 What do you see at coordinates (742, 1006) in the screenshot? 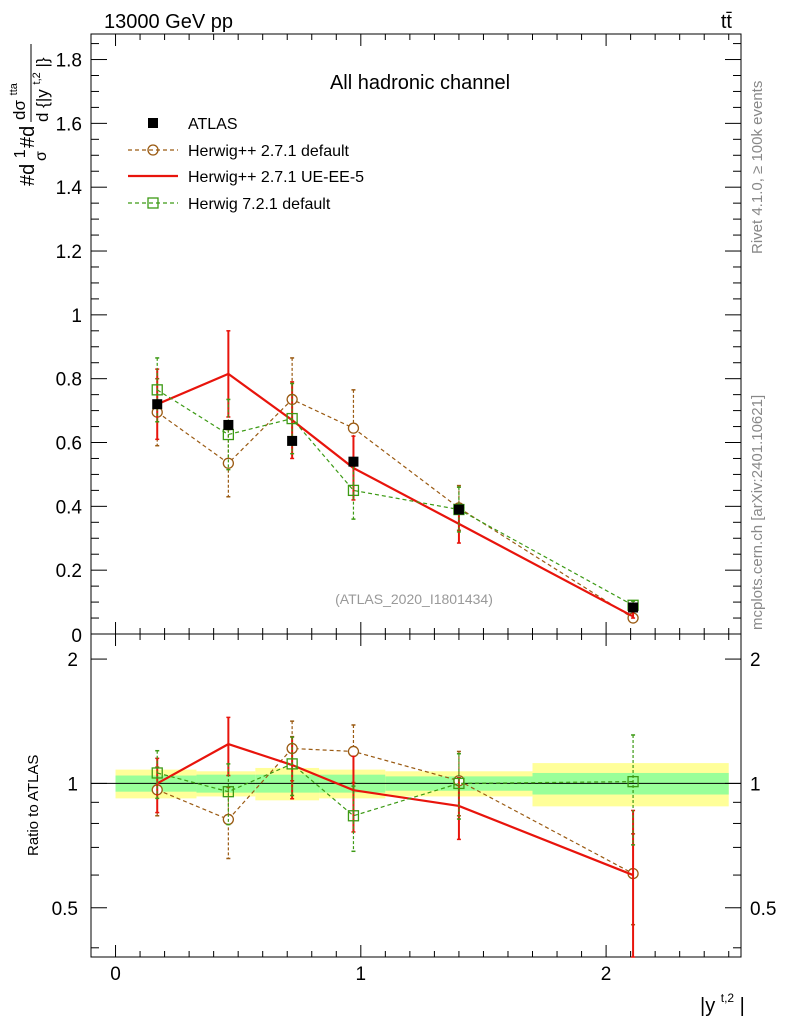
I see `xlabel-end: |` at bounding box center [742, 1006].